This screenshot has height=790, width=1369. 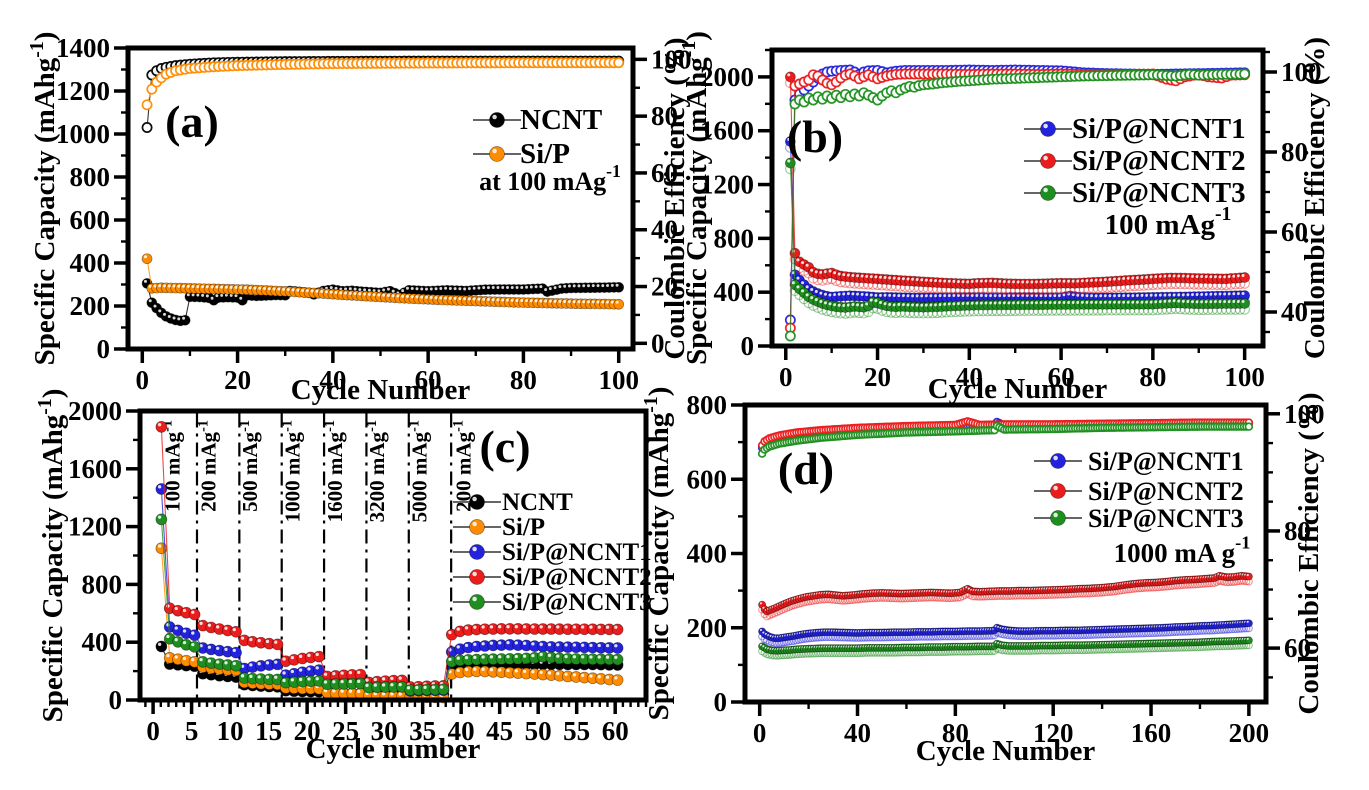 I want to click on svg-text: 30, so click(x=384, y=731).